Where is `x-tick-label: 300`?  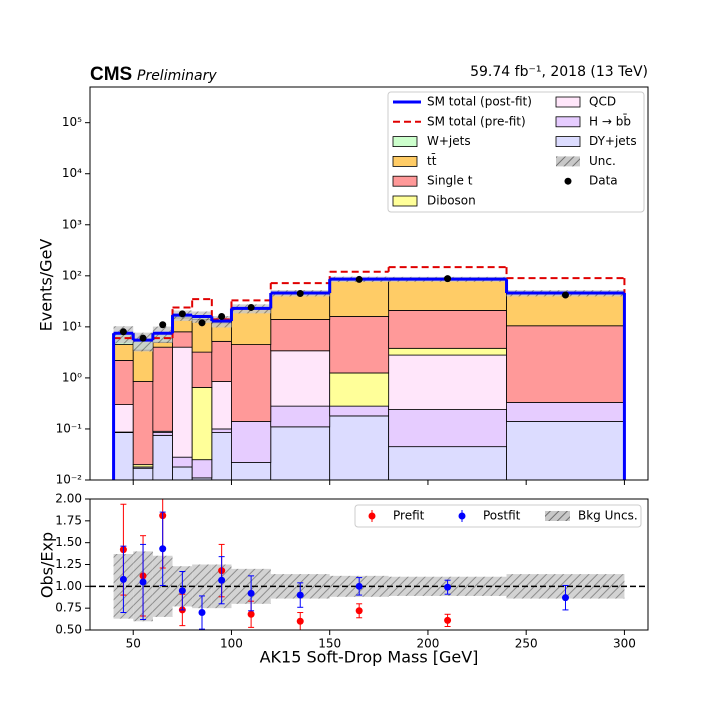 x-tick-label: 300 is located at coordinates (624, 644).